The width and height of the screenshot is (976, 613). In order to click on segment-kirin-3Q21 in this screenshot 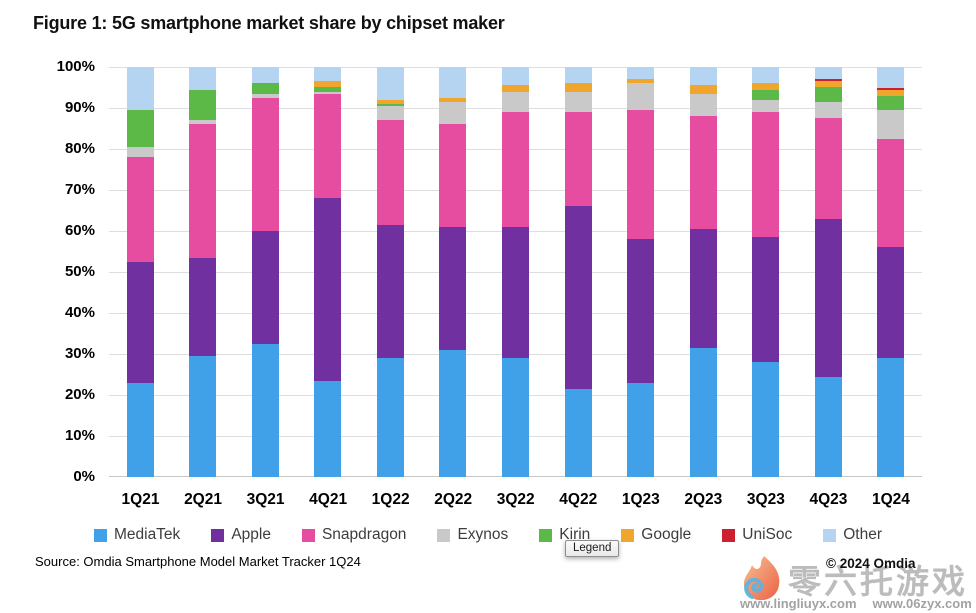, I will do `click(265, 88)`.